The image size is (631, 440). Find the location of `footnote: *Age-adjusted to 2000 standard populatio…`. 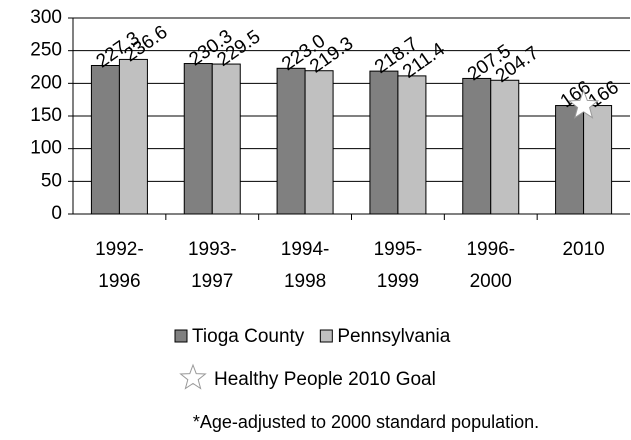

footnote: *Age-adjusted to 2000 standard populatio… is located at coordinates (366, 422).